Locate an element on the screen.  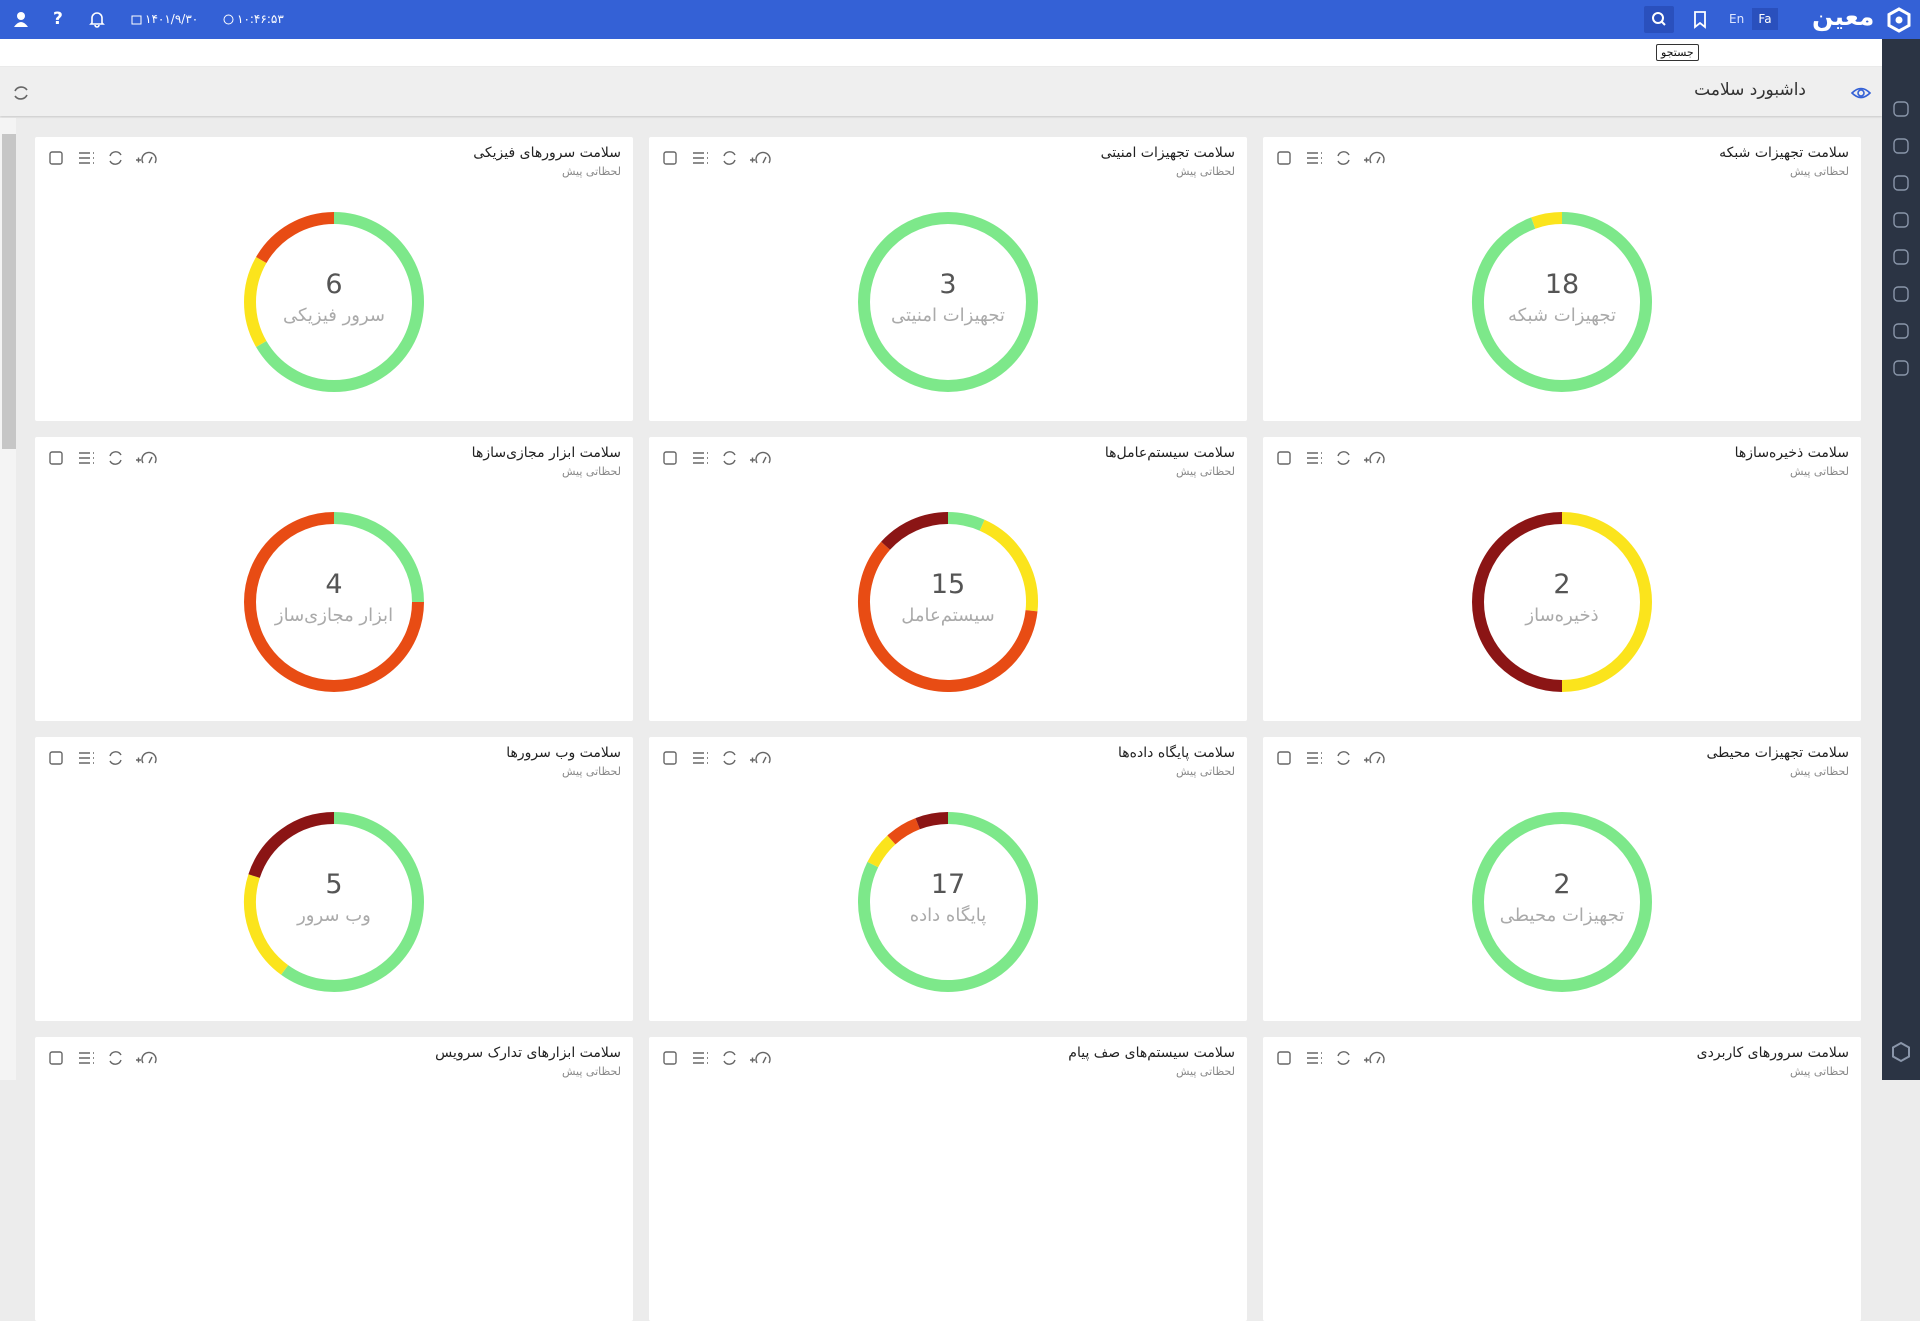
language-en: En is located at coordinates (1737, 19).